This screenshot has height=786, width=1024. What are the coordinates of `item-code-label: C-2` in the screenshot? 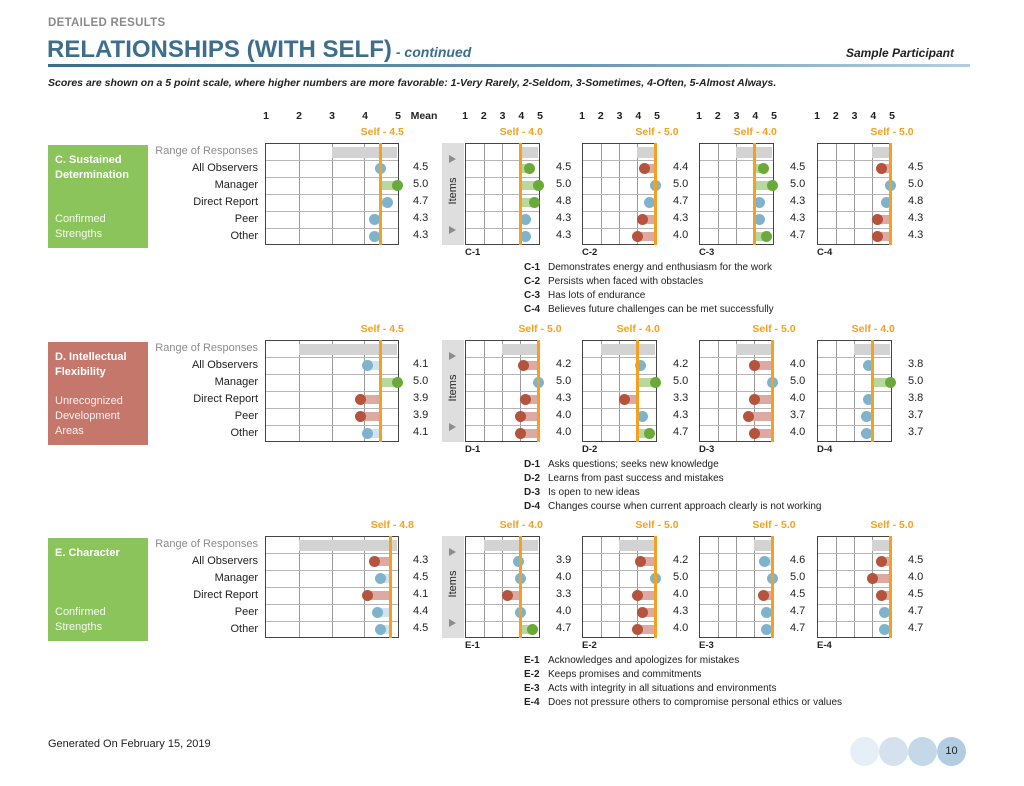 It's located at (590, 252).